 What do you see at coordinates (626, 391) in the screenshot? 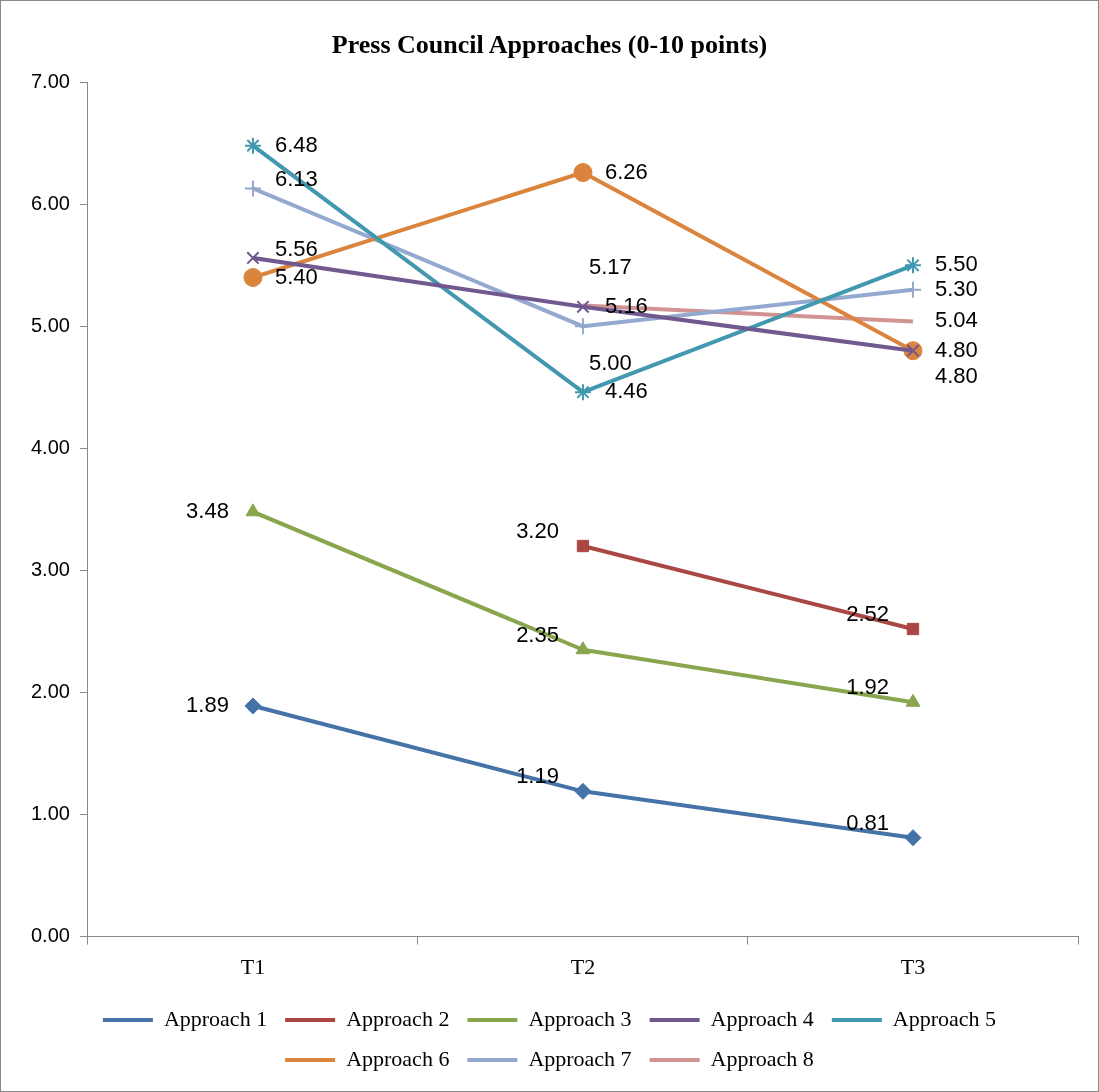
I see `data-label: 4.46` at bounding box center [626, 391].